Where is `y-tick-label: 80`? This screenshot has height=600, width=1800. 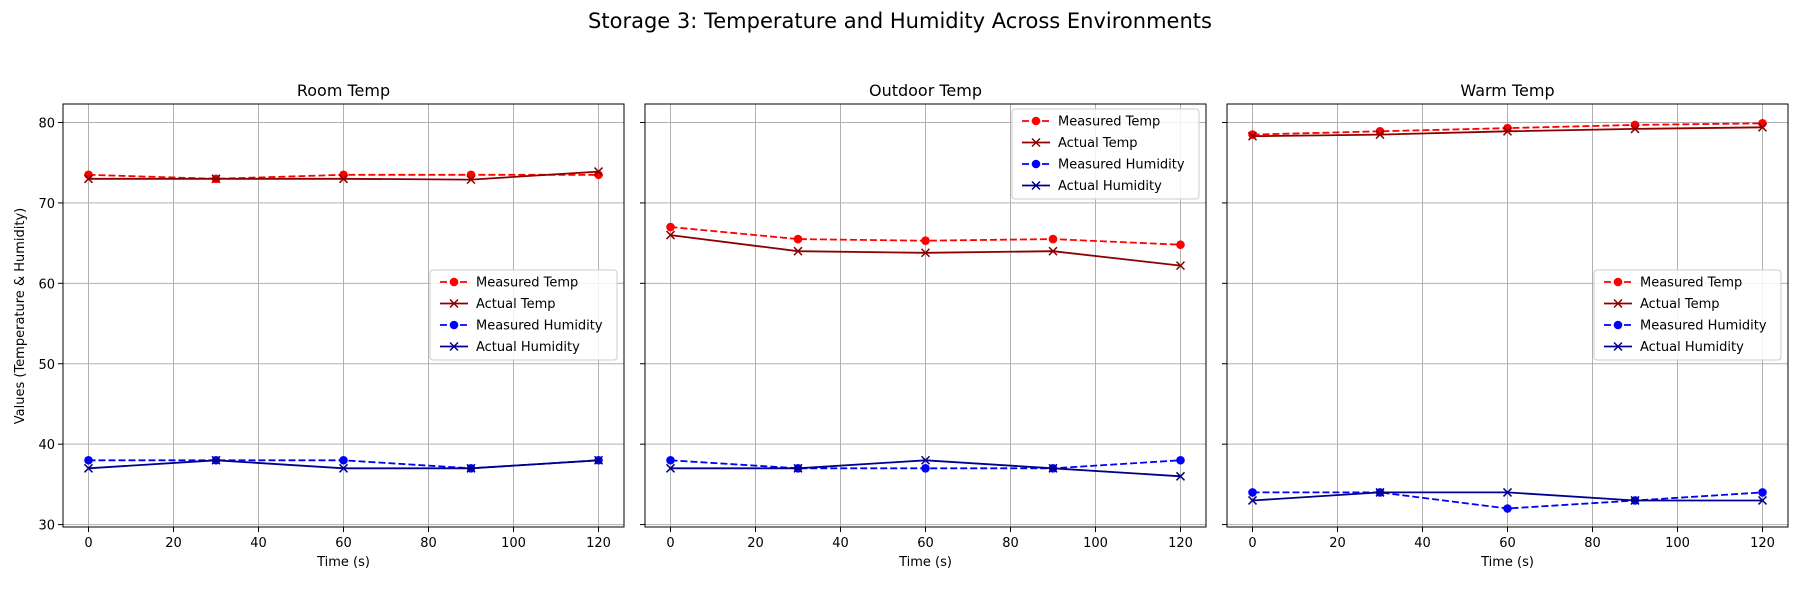
y-tick-label: 80 is located at coordinates (46, 123).